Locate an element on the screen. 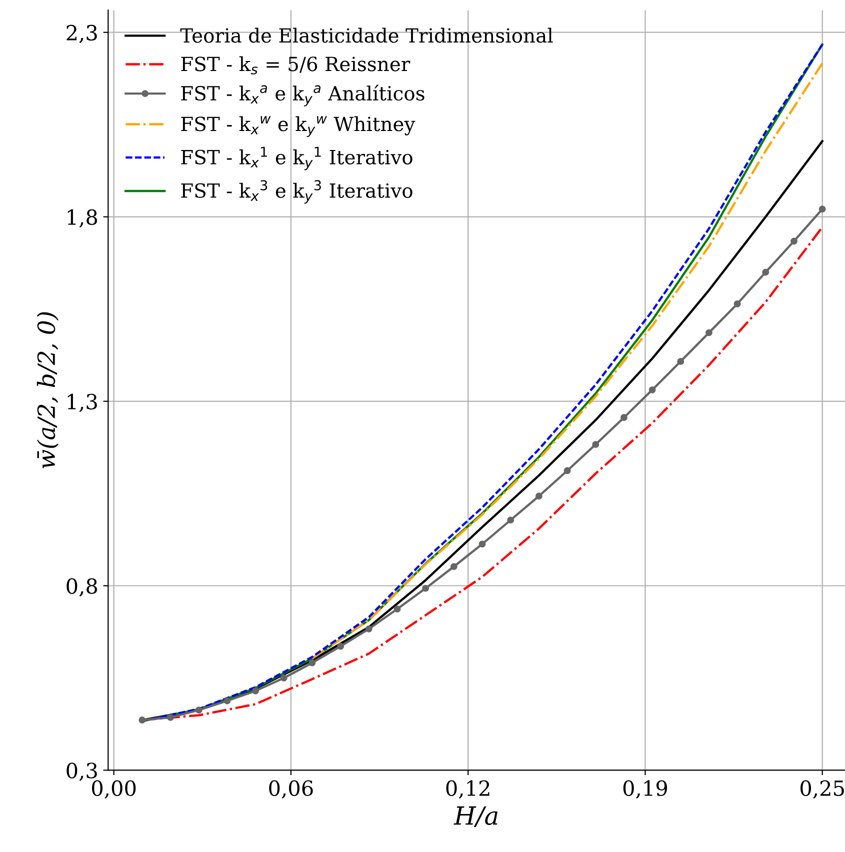 This screenshot has height=852, width=845. y-tick-label: 2,3 is located at coordinates (81, 34).